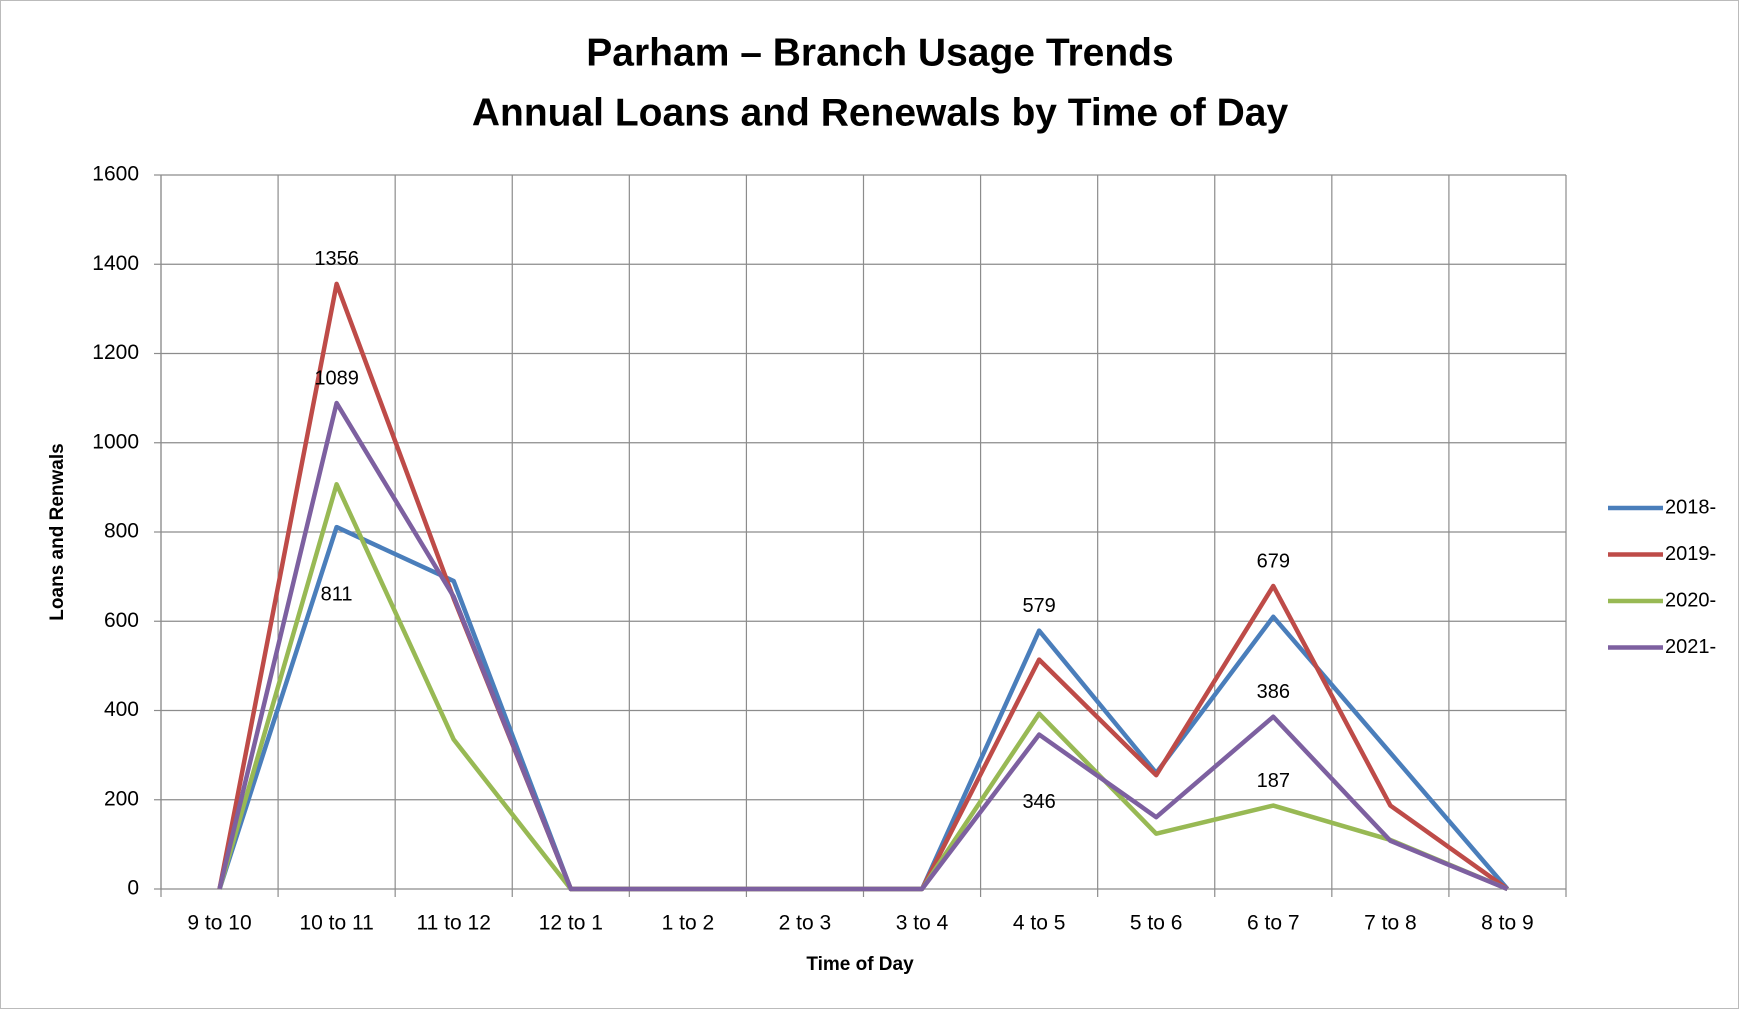 Image resolution: width=1739 pixels, height=1009 pixels. What do you see at coordinates (1690, 600) in the screenshot?
I see `legend-label: 2020-` at bounding box center [1690, 600].